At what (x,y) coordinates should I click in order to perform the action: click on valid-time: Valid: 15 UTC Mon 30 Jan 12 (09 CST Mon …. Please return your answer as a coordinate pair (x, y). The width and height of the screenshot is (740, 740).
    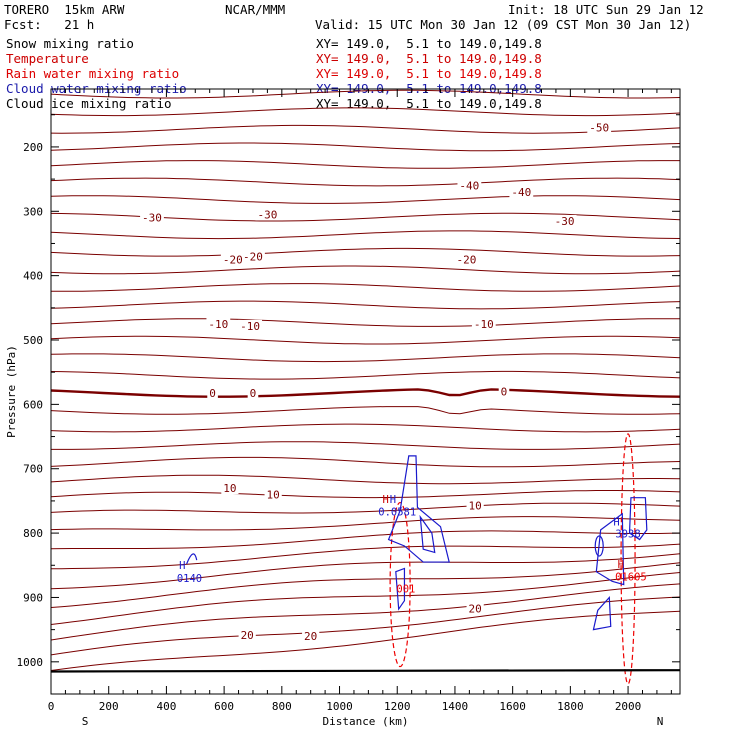
    Looking at the image, I should click on (503, 24).